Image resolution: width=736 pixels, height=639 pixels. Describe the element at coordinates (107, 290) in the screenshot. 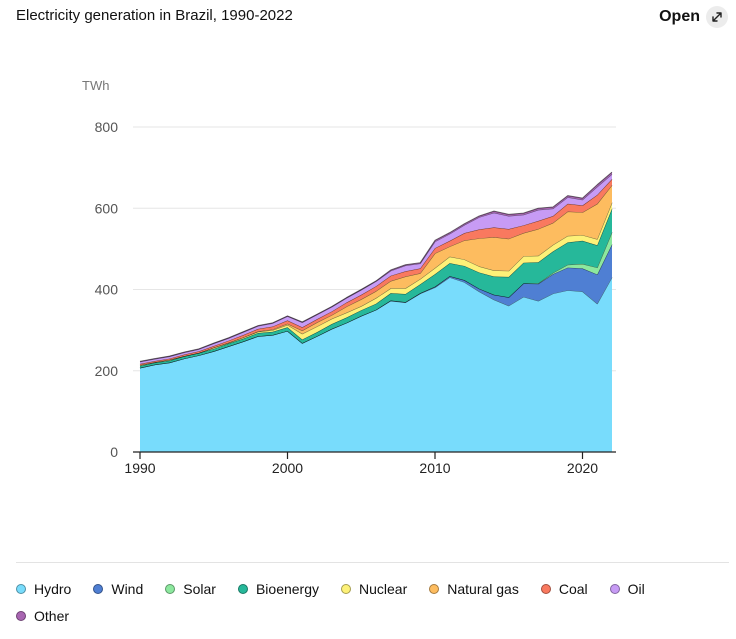

I see `y-tick-label: 400` at that location.